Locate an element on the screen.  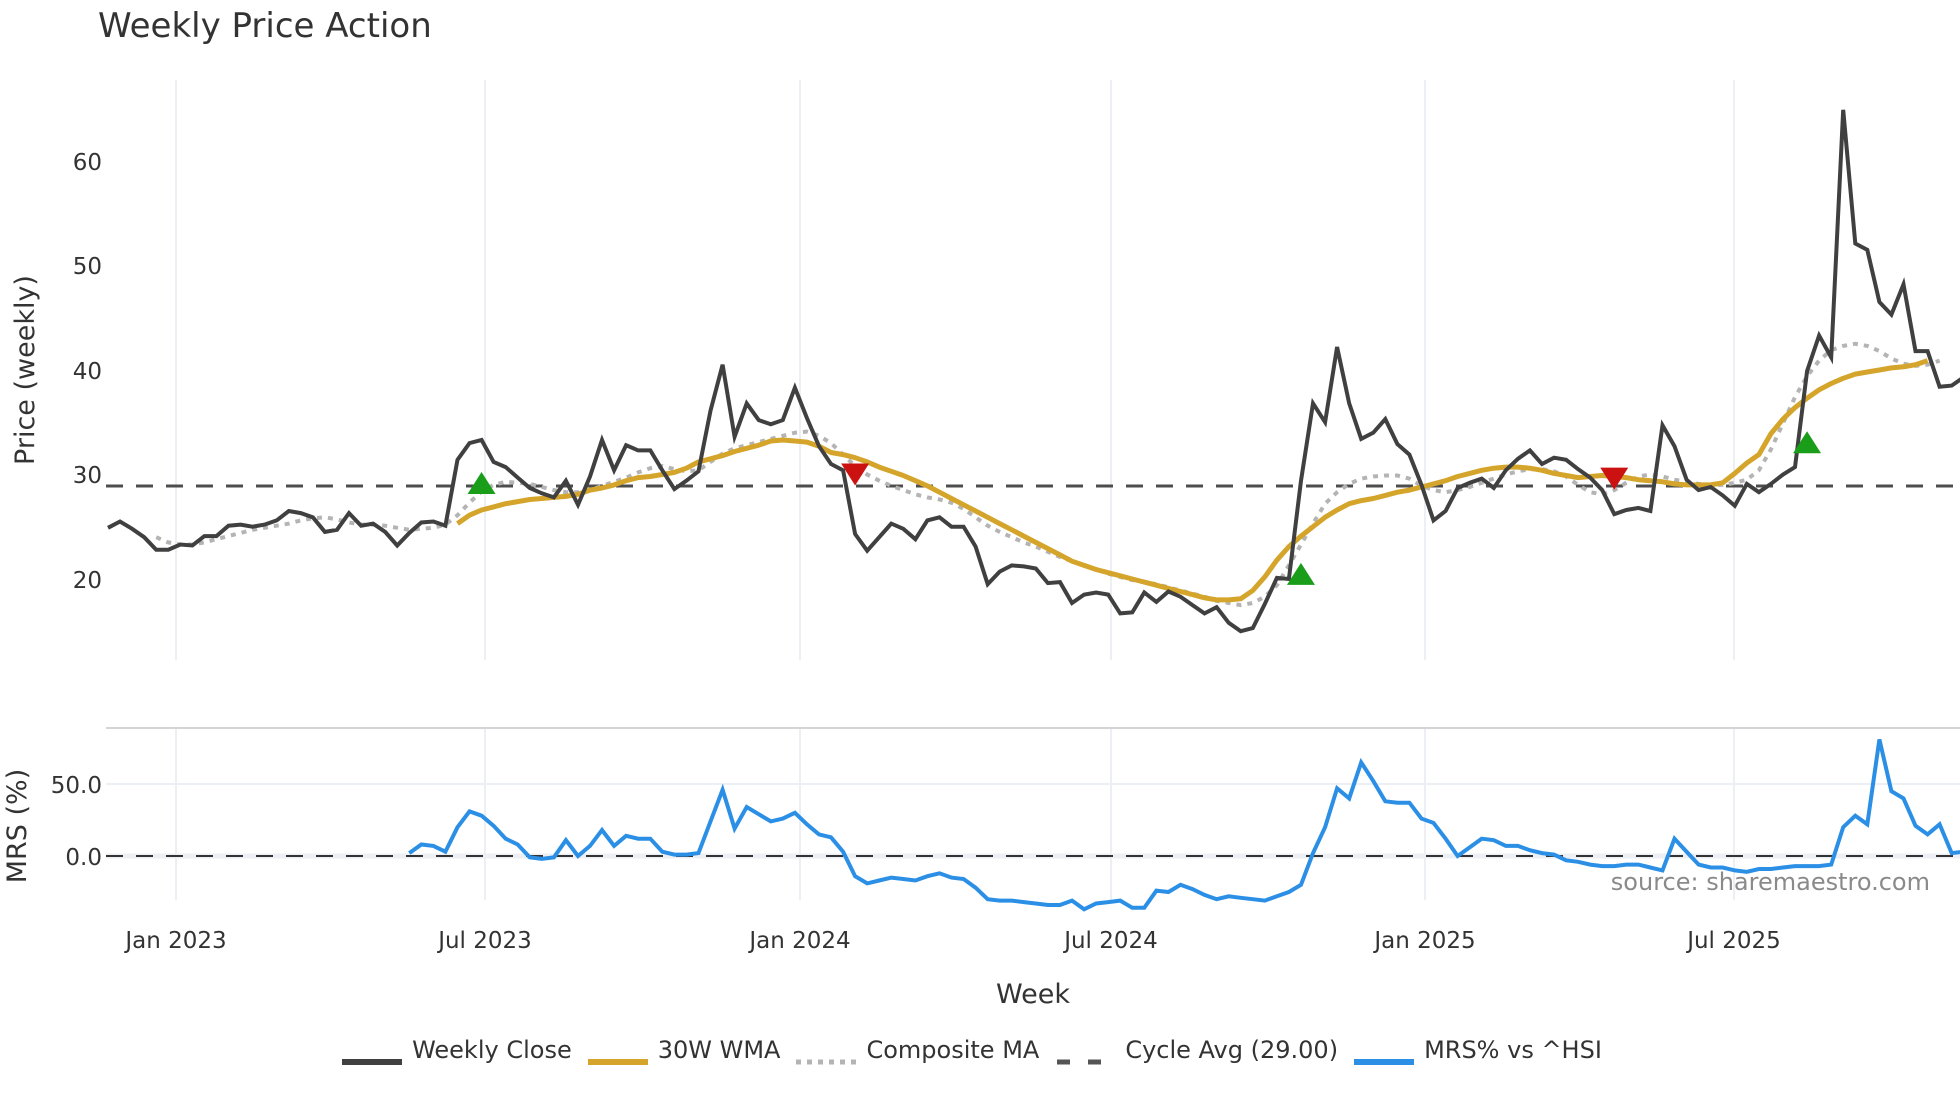
mrs-axis-title: MRS (%) is located at coordinates (17, 826).